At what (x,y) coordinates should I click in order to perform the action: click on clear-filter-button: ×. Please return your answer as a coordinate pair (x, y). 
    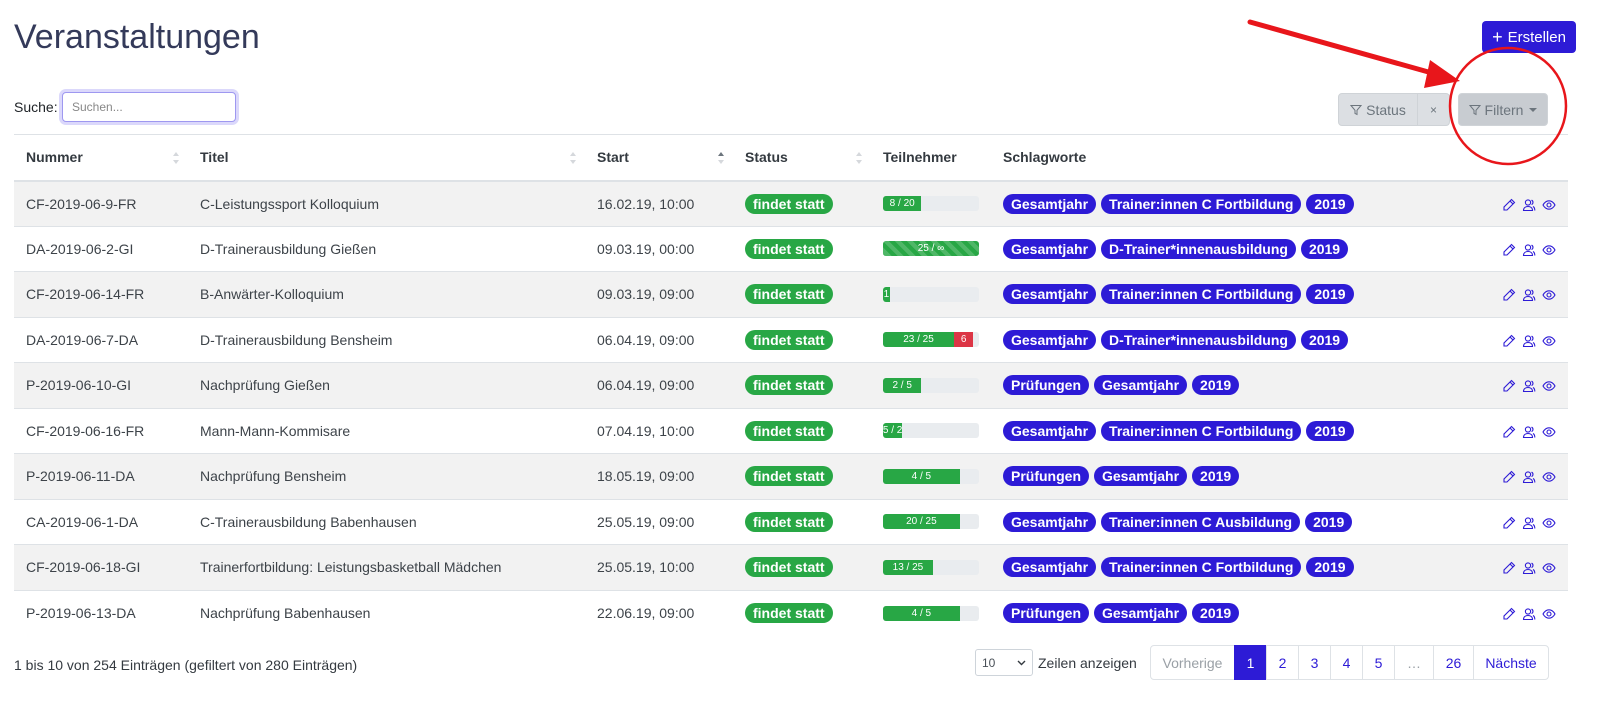
    Looking at the image, I should click on (1434, 109).